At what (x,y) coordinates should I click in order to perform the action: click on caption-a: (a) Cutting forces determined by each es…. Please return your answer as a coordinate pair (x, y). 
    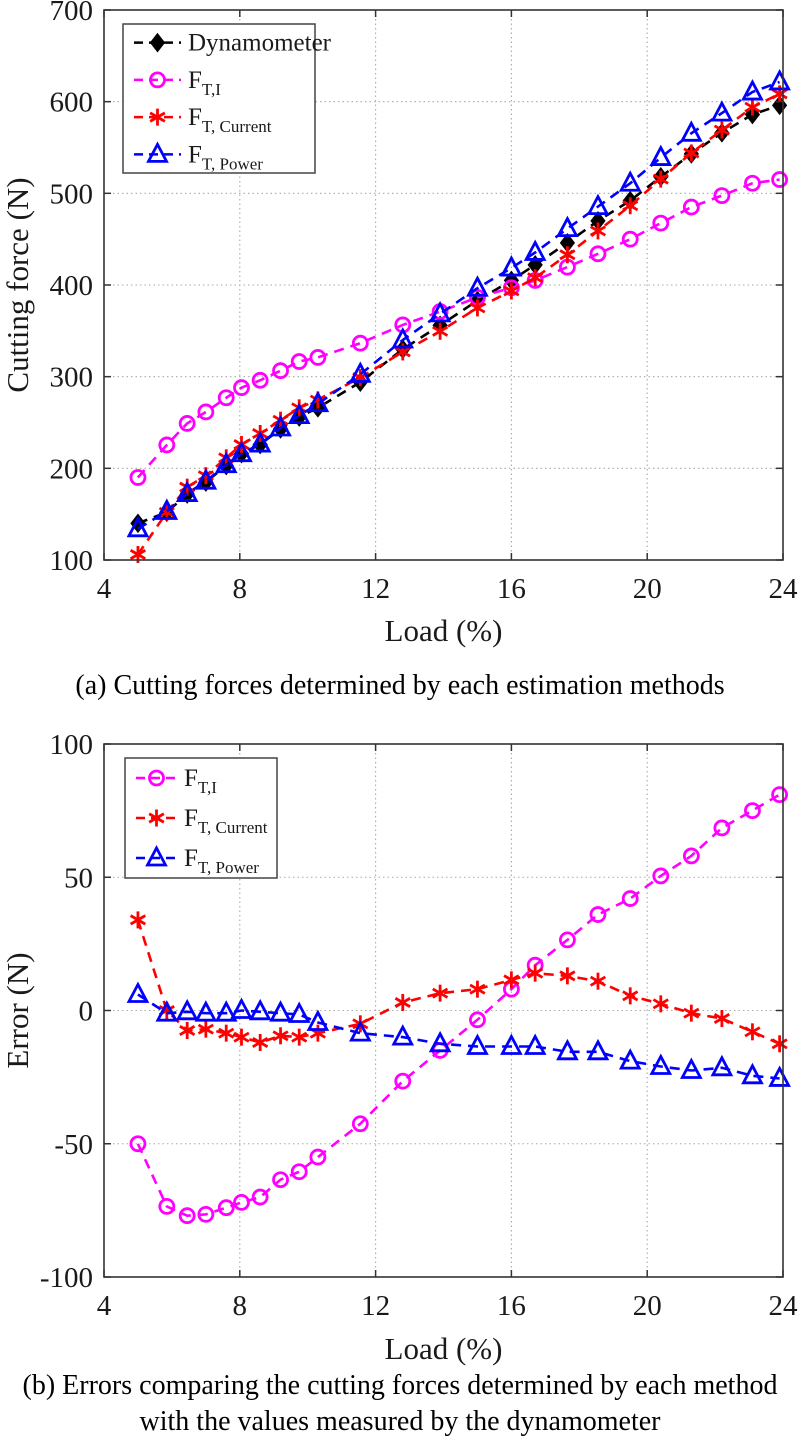
    Looking at the image, I should click on (400, 685).